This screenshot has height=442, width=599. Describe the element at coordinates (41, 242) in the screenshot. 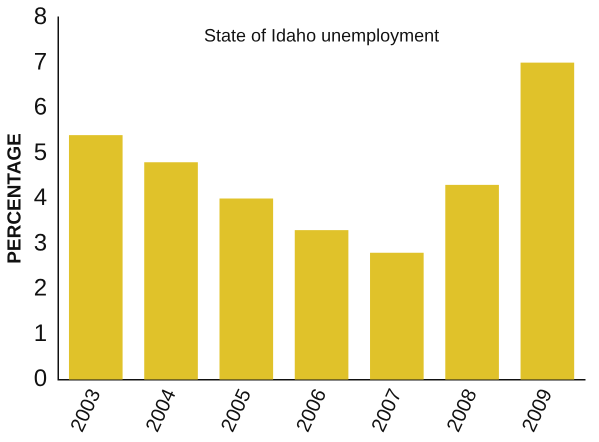

I see `y-tick-label: 3` at that location.